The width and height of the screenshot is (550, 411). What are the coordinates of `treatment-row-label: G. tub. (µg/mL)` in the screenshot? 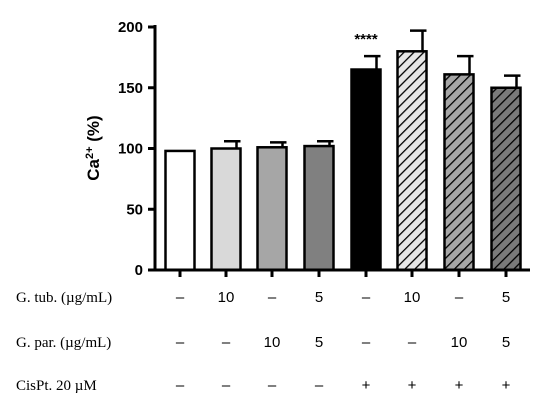 It's located at (64, 298).